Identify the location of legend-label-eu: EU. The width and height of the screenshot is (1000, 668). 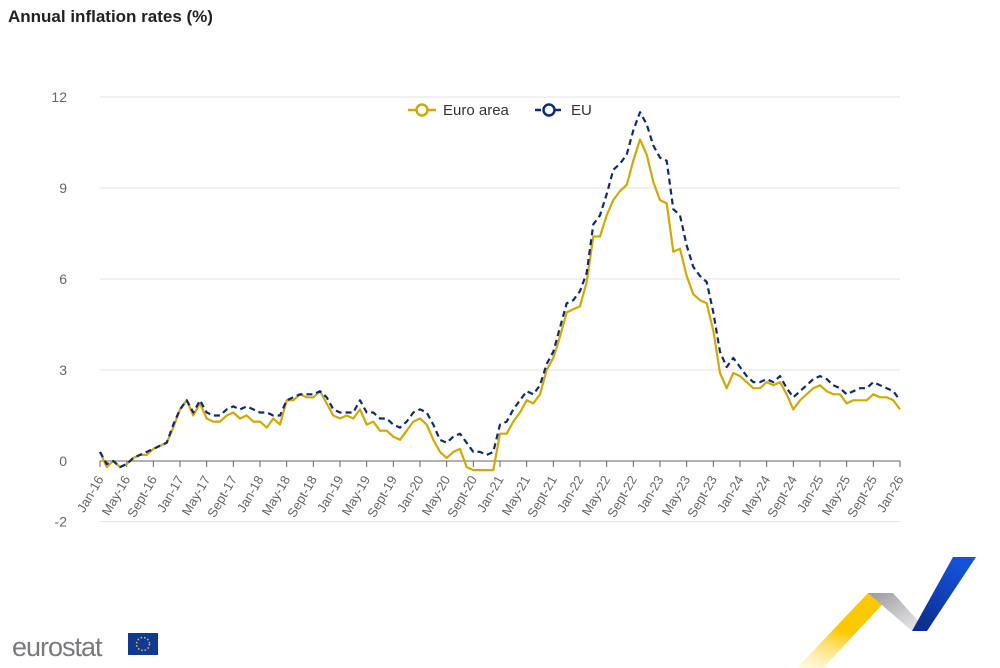
(581, 110).